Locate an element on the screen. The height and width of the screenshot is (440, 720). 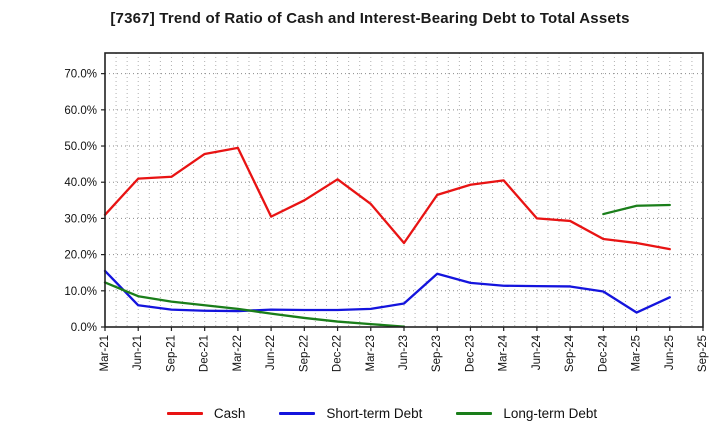
x-tick-label: Dec-22 is located at coordinates (338, 353).